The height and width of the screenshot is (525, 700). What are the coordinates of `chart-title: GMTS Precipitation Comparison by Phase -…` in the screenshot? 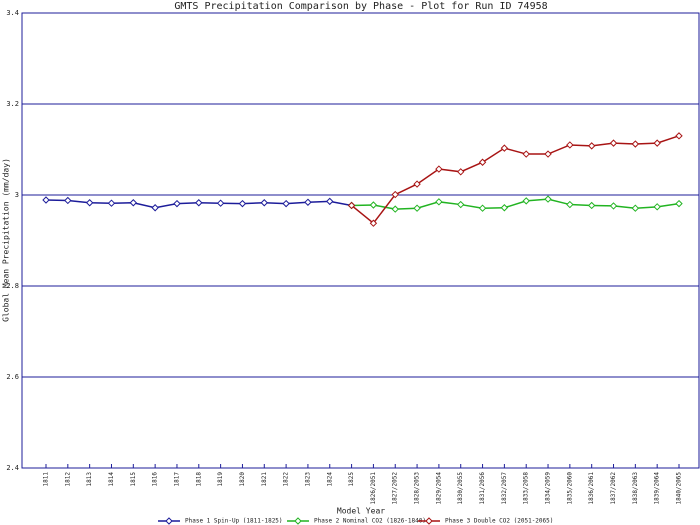 It's located at (360, 6).